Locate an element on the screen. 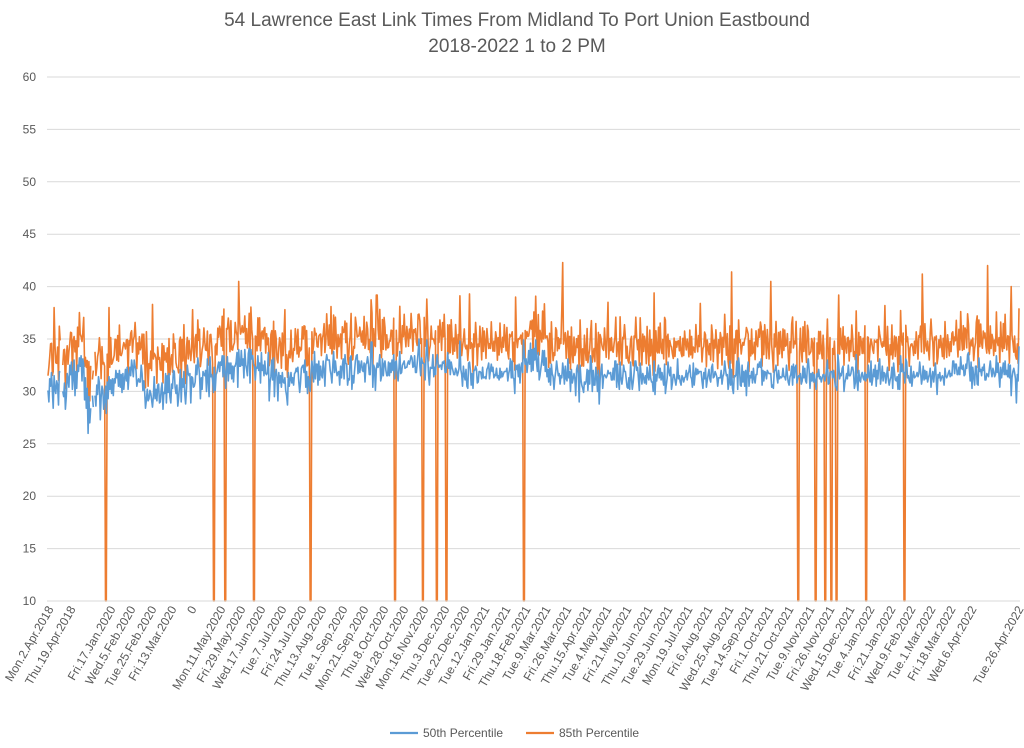 The height and width of the screenshot is (748, 1024). y-tick-label: 50 is located at coordinates (30, 182).